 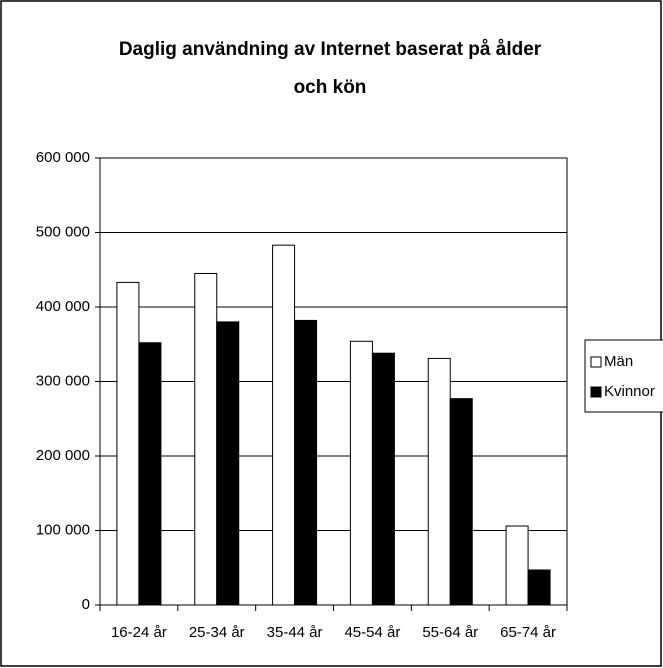 I want to click on y-tick-label: 600 000, so click(x=63, y=157).